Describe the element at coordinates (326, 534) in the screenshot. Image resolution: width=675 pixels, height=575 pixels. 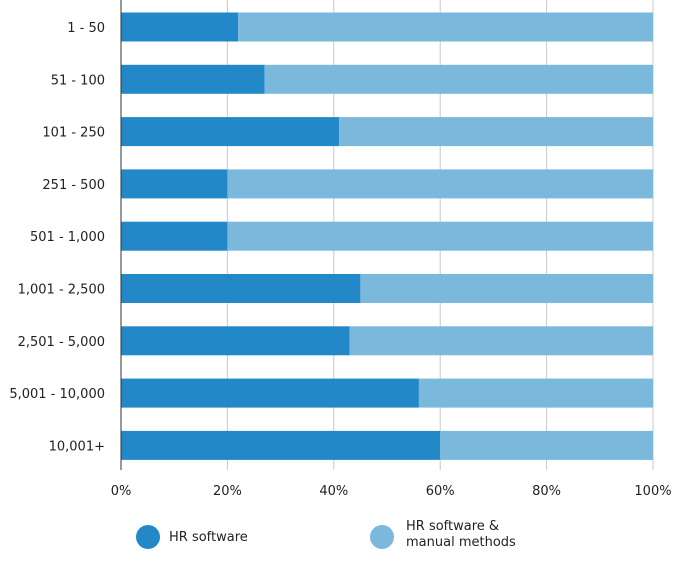
I see `legend: HR software HR software & manual methods` at that location.